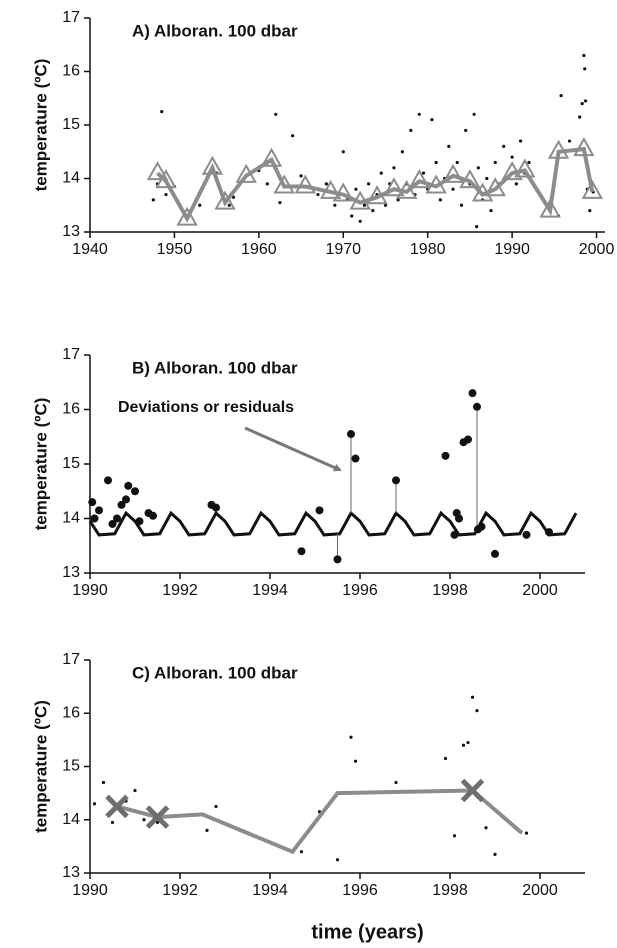 The height and width of the screenshot is (948, 617). What do you see at coordinates (215, 367) in the screenshot?
I see `panel-title: B) Alboran. 100 dbar` at bounding box center [215, 367].